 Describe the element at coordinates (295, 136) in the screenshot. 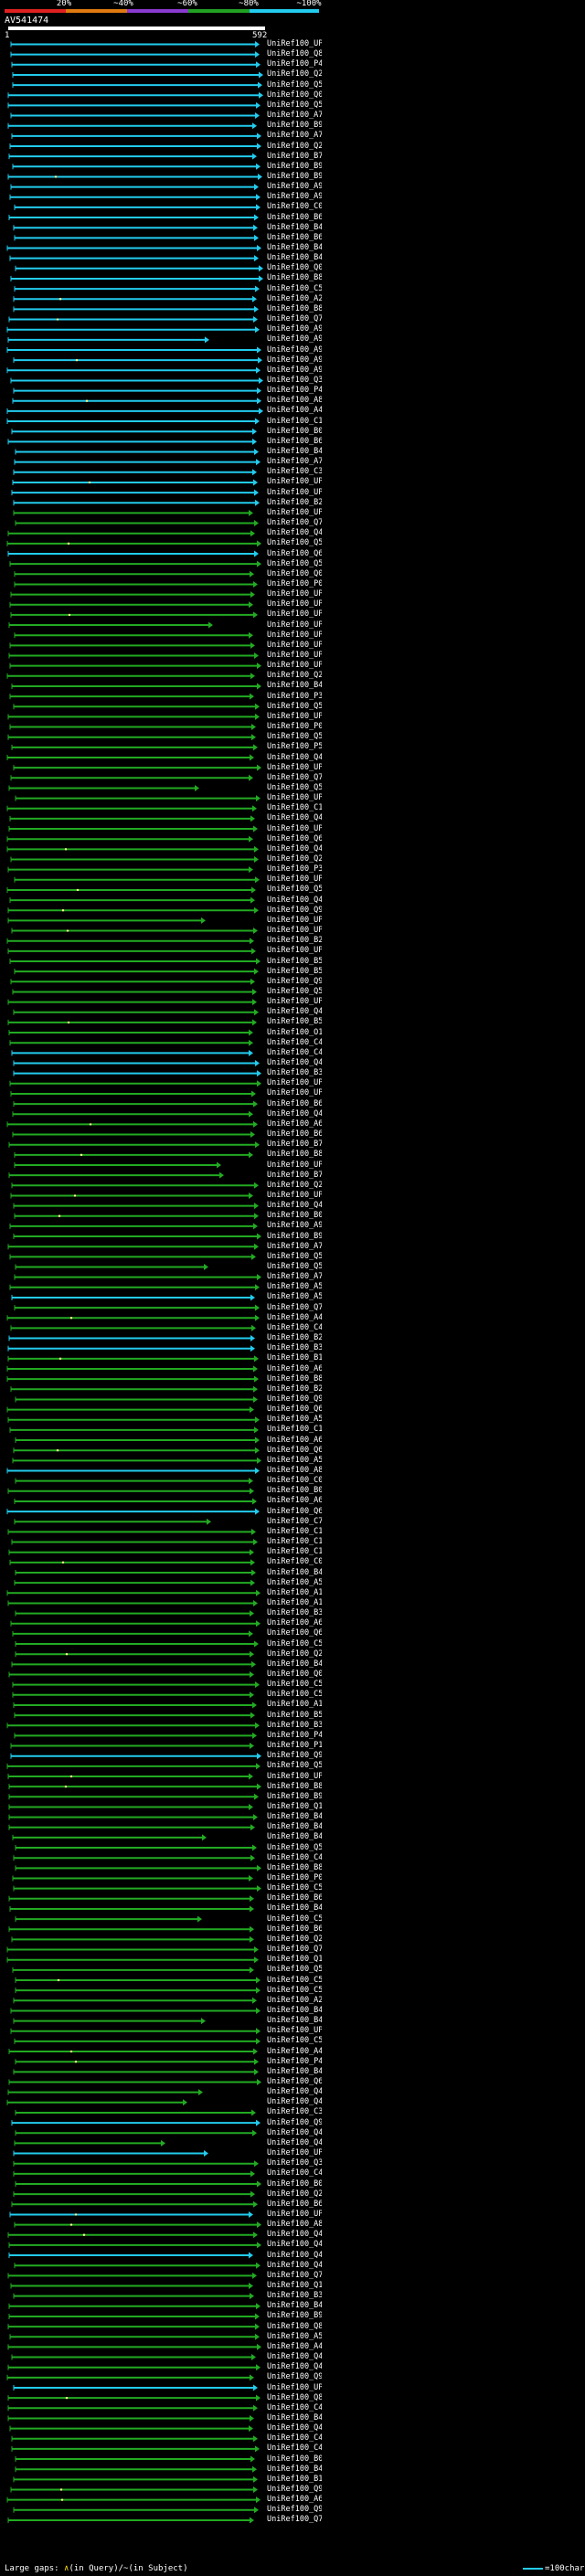

I see `hit-label: UniRef100_A7PS57` at that location.